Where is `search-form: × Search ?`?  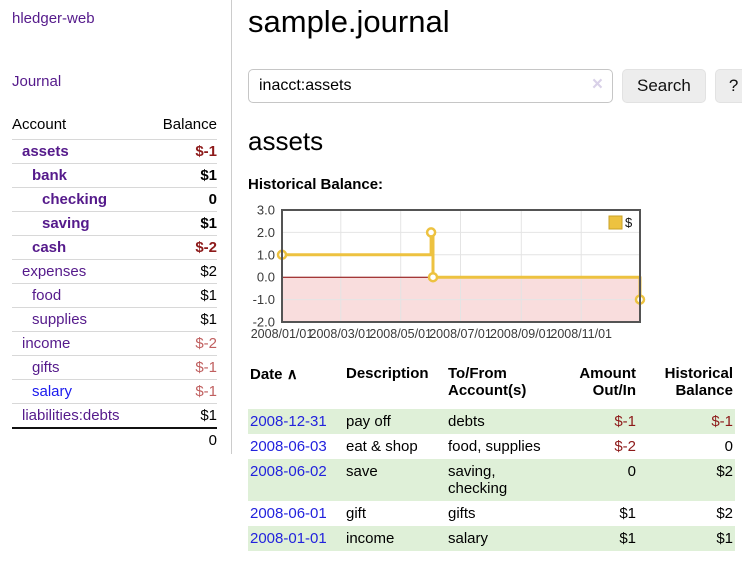 search-form: × Search ? is located at coordinates (495, 85).